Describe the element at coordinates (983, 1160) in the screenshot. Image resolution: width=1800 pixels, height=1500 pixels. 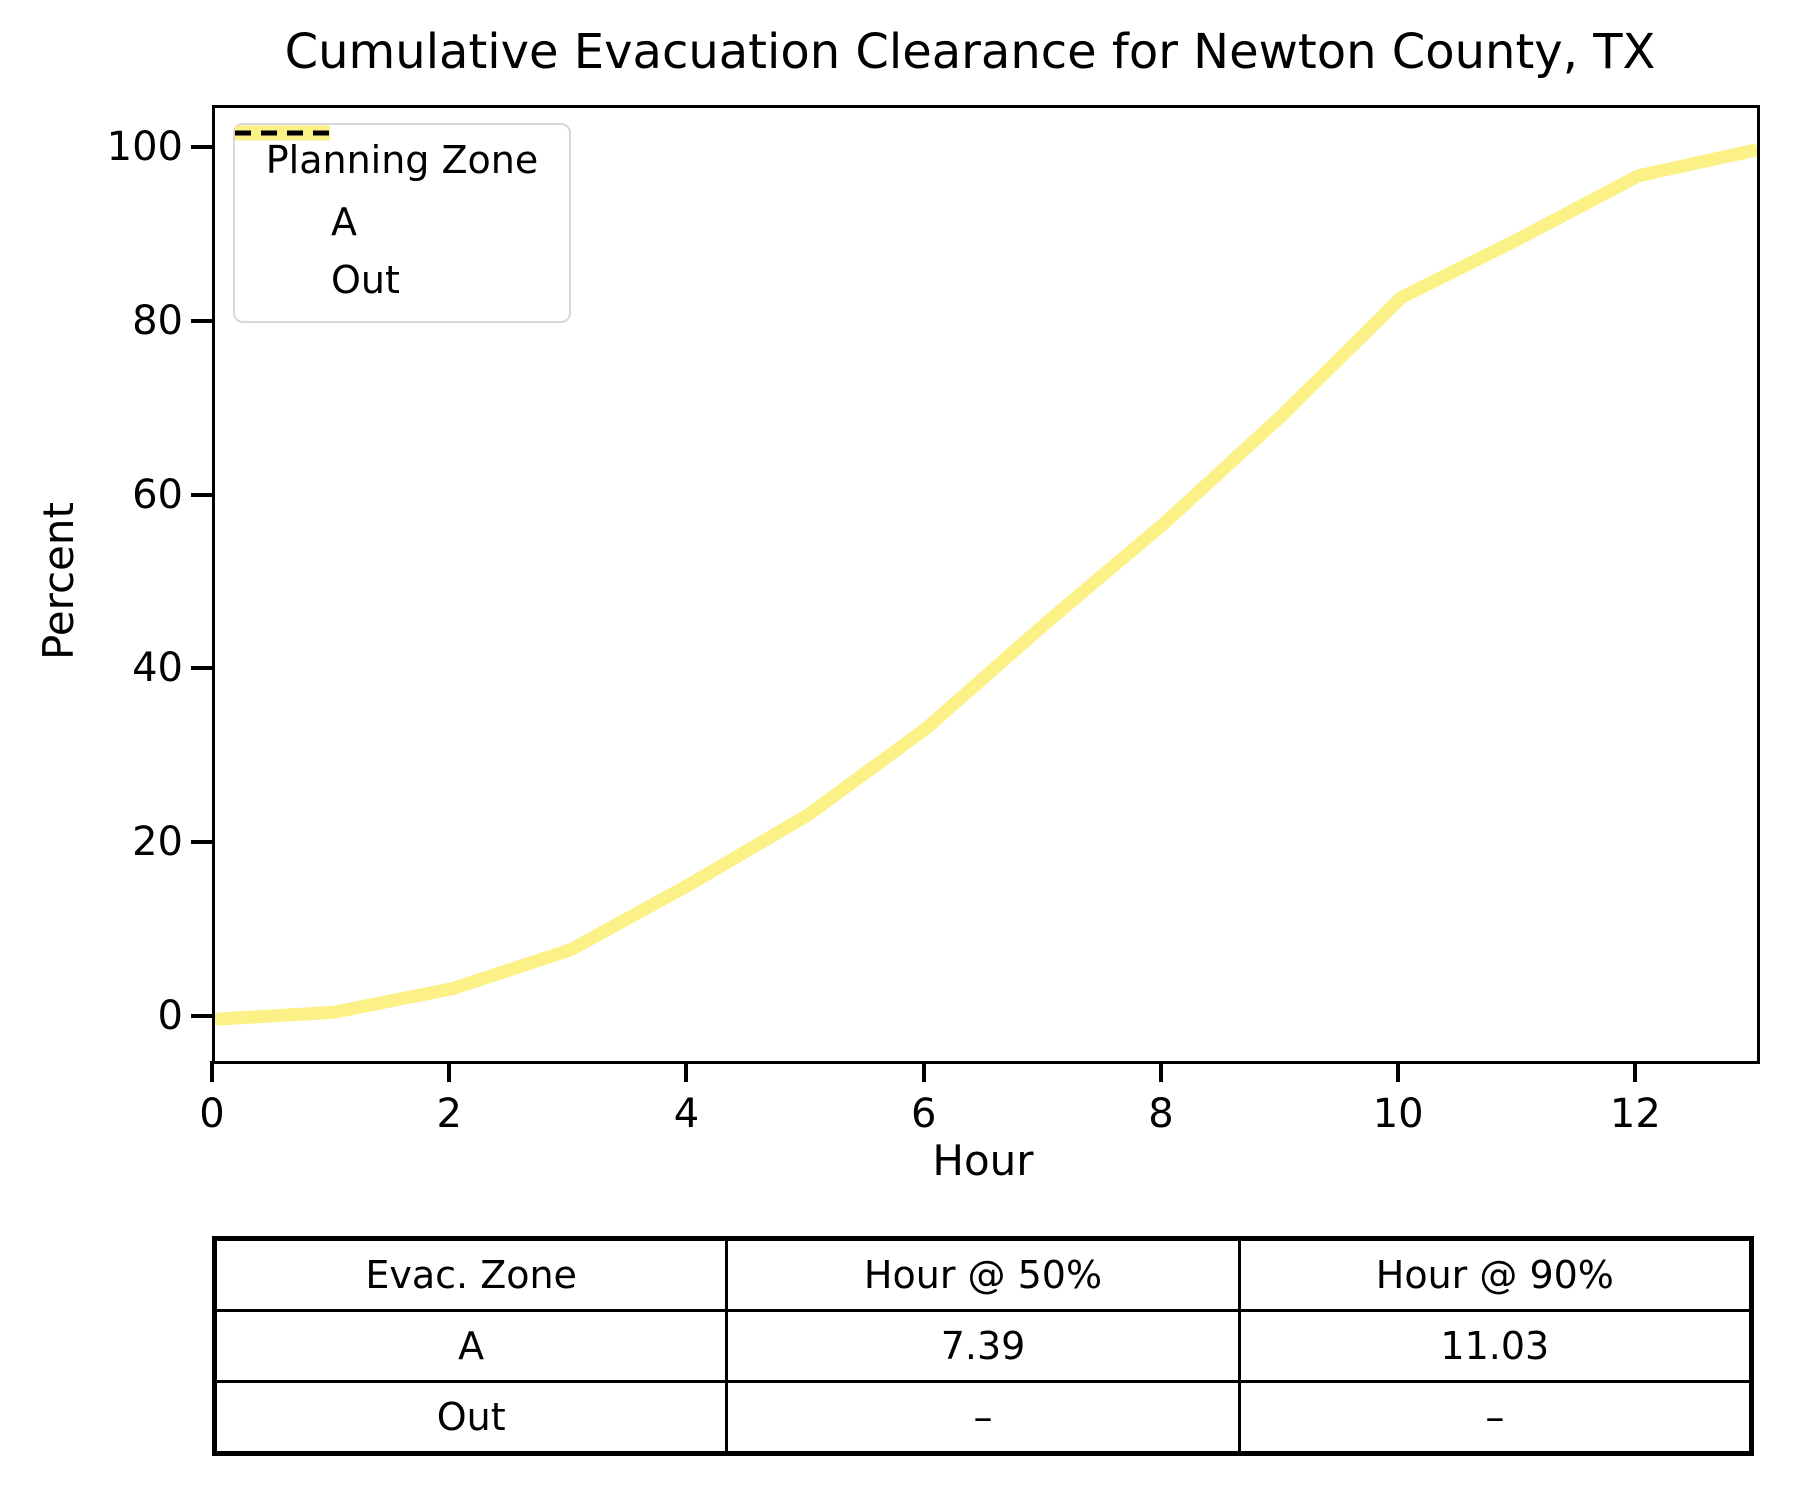
I see `x-axis-label: Hour` at that location.